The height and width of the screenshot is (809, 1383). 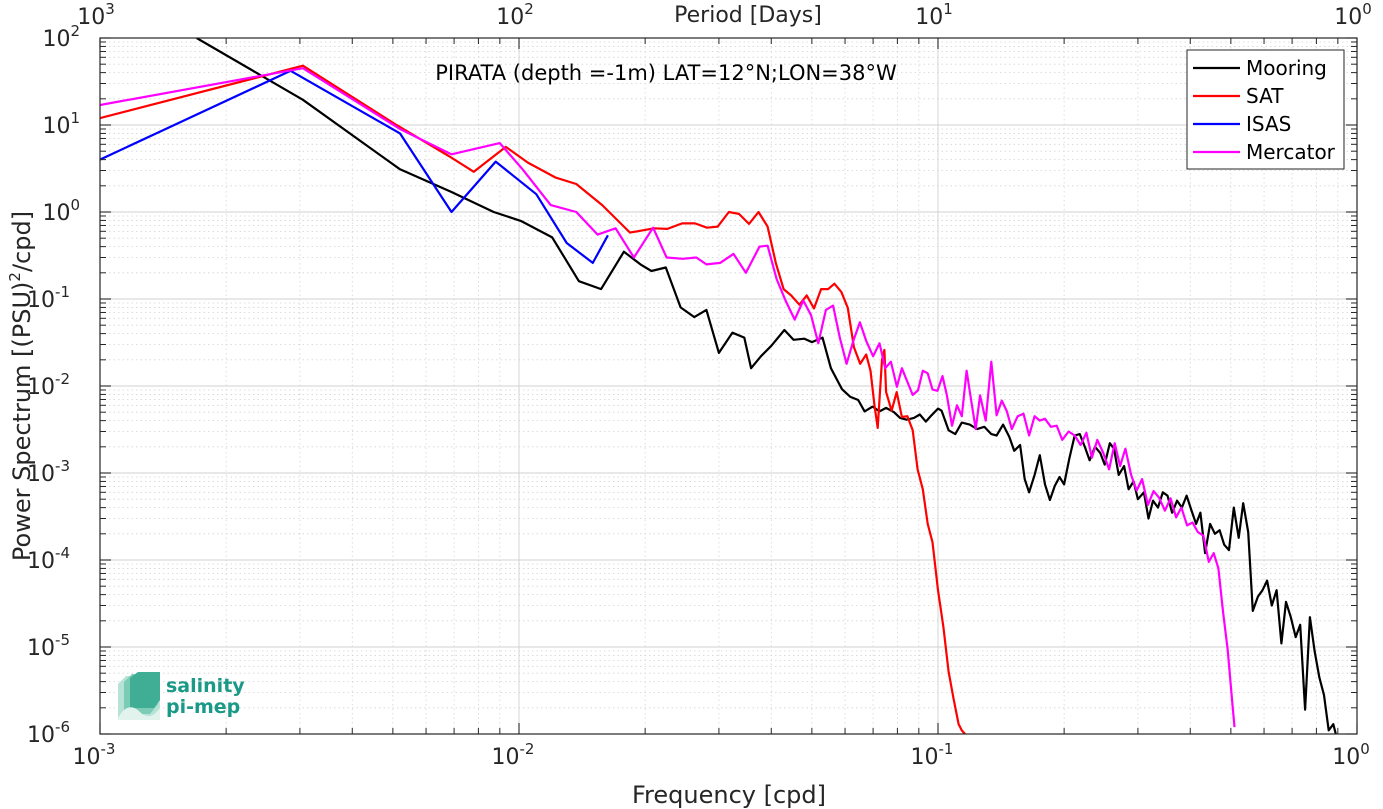 I want to click on top-tick-label-exponent: 0, so click(x=1367, y=9).